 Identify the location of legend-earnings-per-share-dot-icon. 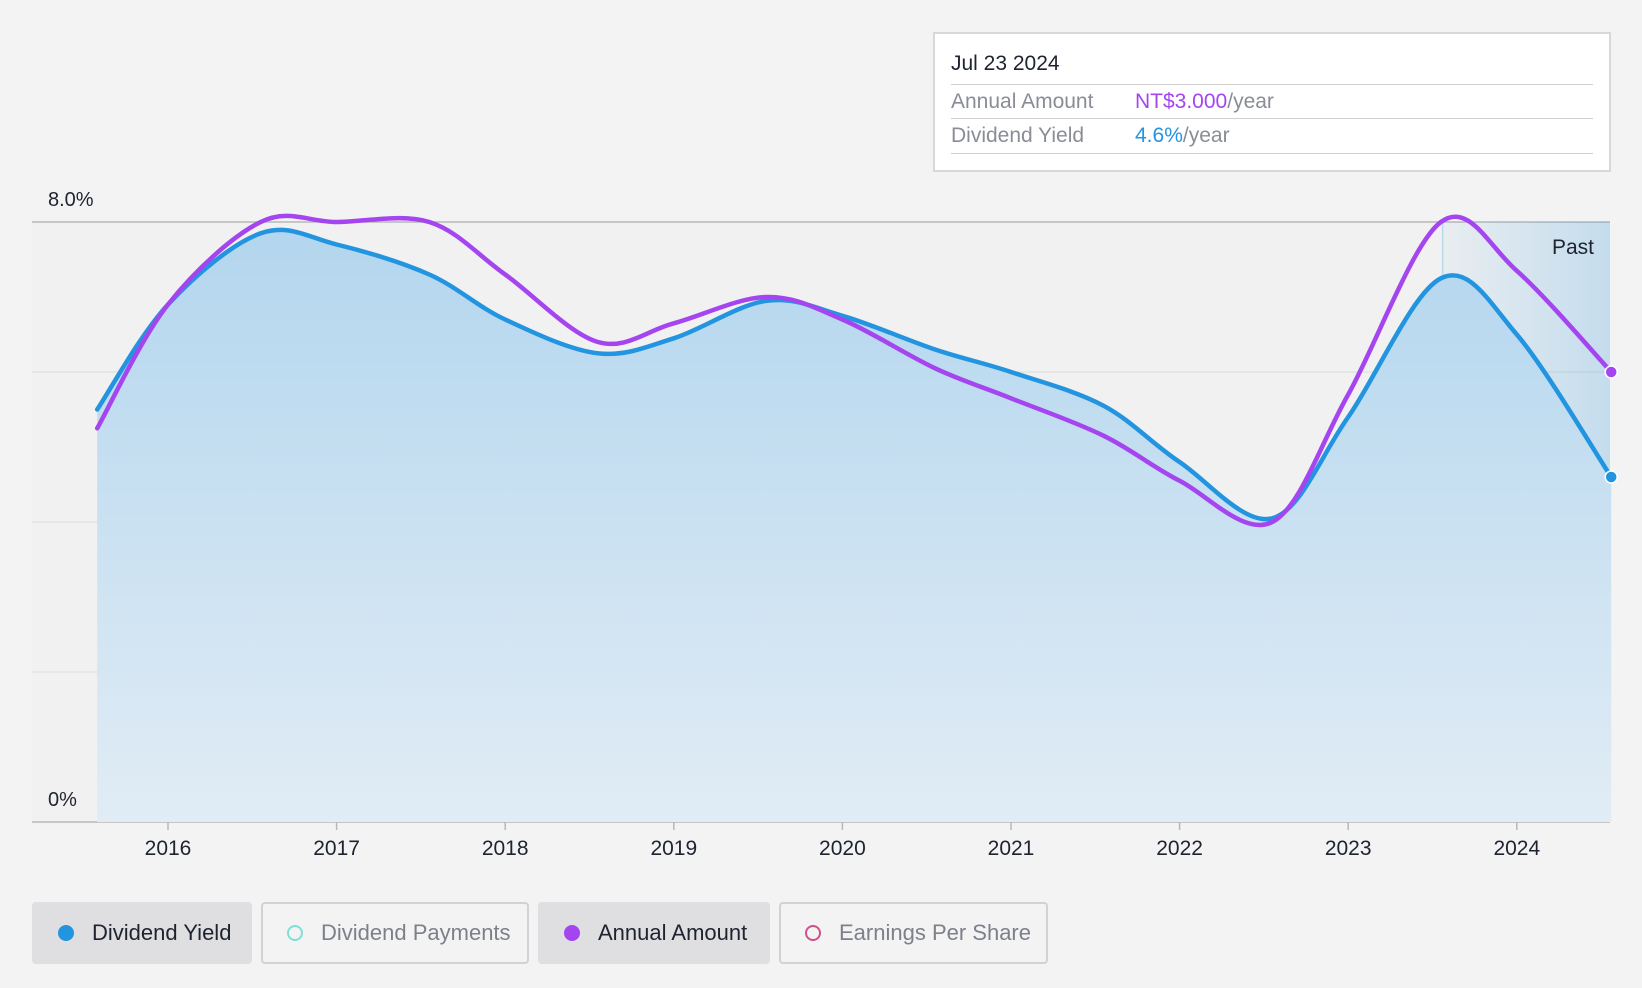
(813, 933).